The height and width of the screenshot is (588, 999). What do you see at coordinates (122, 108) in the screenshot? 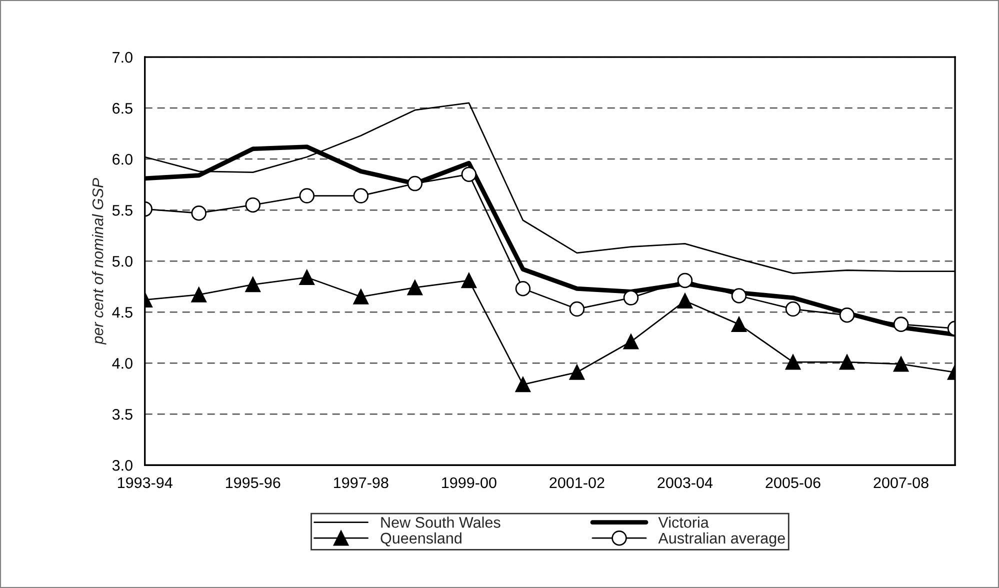
I see `y-tick-label: 6.5` at bounding box center [122, 108].